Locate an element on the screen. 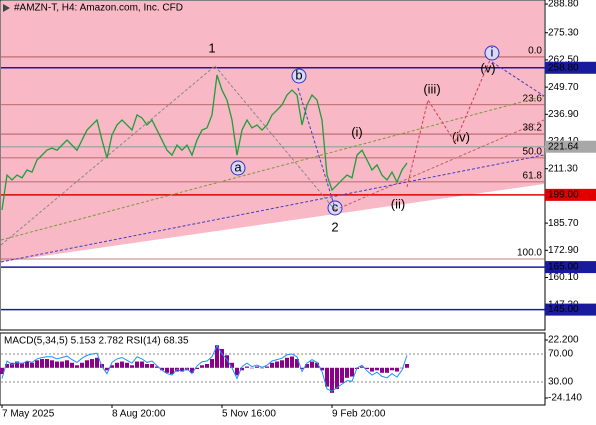 Image resolution: width=596 pixels, height=425 pixels. fib-label: 23.6 is located at coordinates (533, 98).